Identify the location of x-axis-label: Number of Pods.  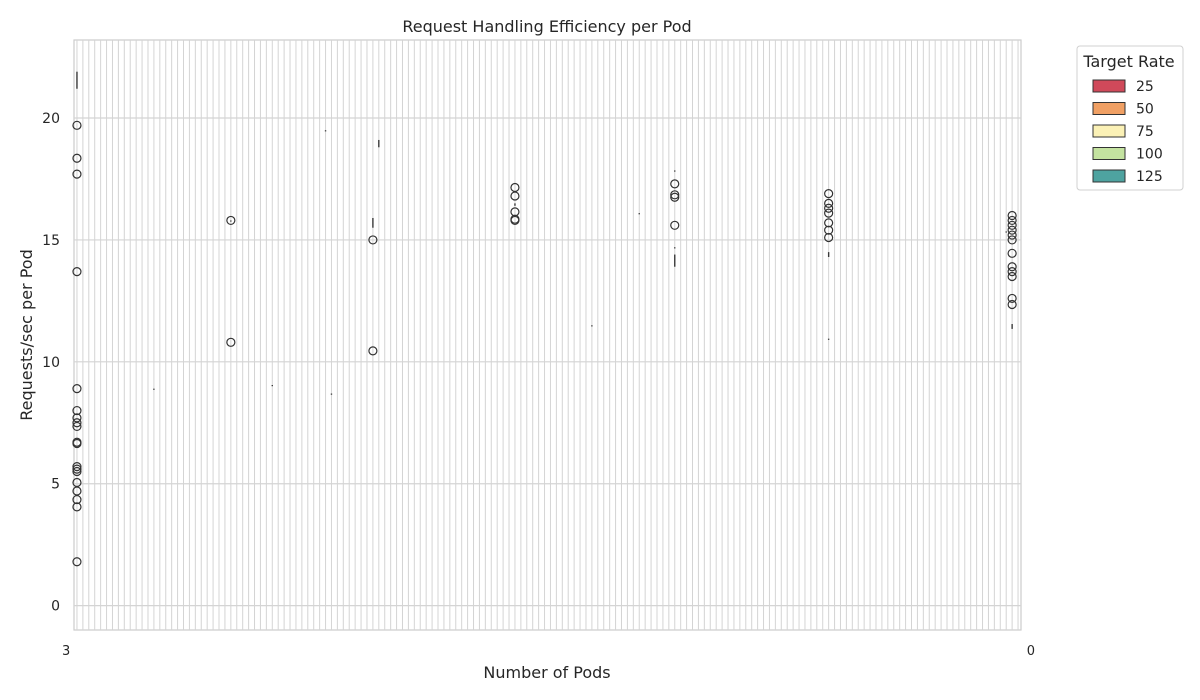
(546, 672).